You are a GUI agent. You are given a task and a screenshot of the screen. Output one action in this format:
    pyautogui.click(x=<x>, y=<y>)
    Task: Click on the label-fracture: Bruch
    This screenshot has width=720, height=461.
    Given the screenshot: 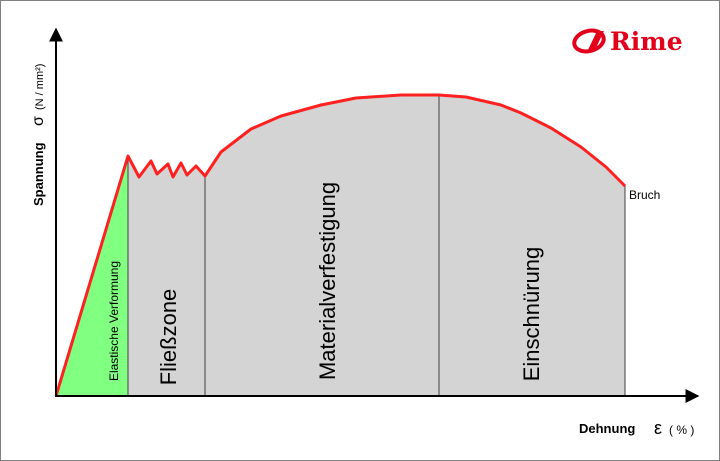 What is the action you would take?
    pyautogui.click(x=644, y=195)
    